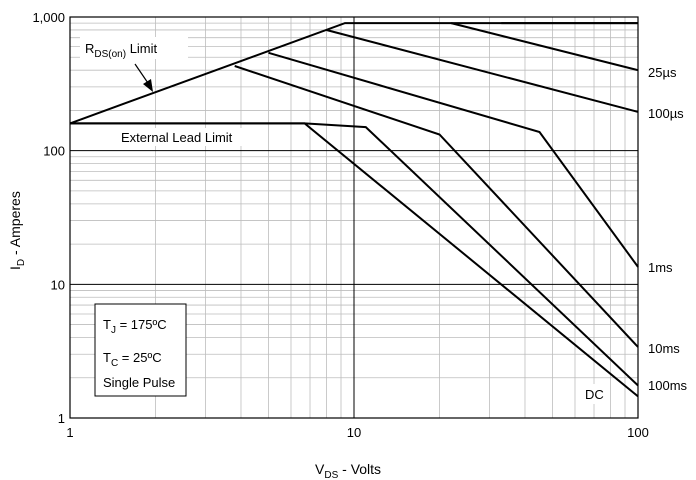 The image size is (696, 480). I want to click on conditions-box, so click(140, 350).